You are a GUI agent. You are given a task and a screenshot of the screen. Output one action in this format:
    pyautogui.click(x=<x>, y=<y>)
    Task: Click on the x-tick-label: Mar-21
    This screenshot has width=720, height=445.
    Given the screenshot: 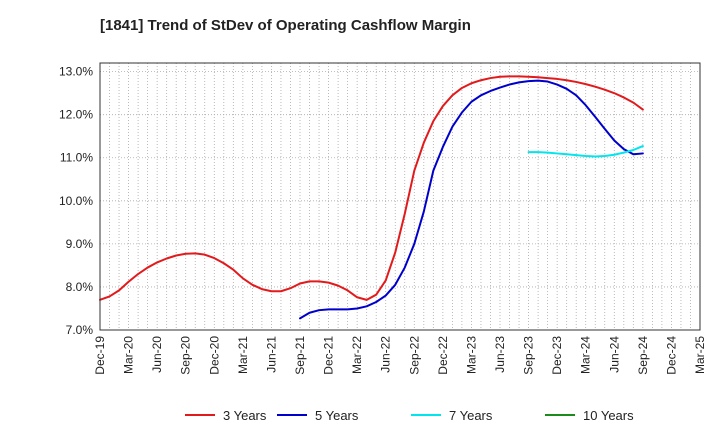 What is the action you would take?
    pyautogui.click(x=243, y=355)
    